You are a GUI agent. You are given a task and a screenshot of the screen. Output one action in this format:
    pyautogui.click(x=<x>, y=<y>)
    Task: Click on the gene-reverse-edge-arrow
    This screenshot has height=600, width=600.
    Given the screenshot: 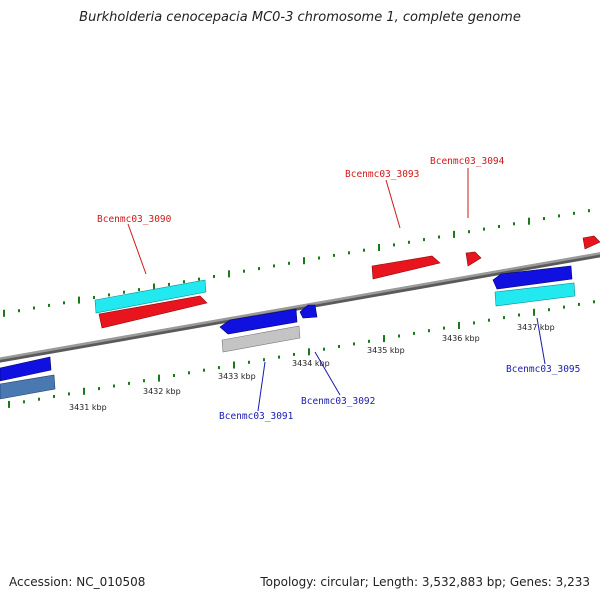 What is the action you would take?
    pyautogui.click(x=26, y=369)
    